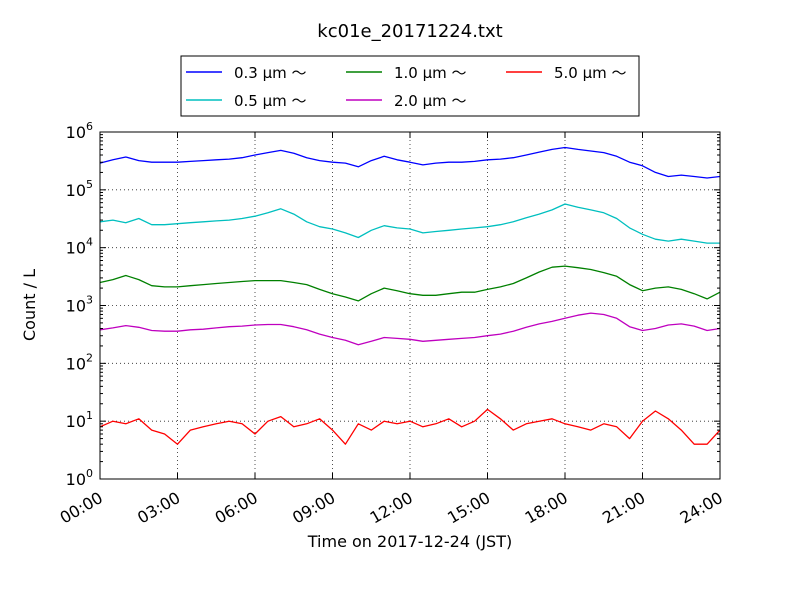 Image resolution: width=800 pixels, height=600 pixels. I want to click on legend: 0.3 μm ～ 0.5 μm ～ 1.0 μm ～ 2.0 μm ～ 5.0 μm ～, so click(410, 86).